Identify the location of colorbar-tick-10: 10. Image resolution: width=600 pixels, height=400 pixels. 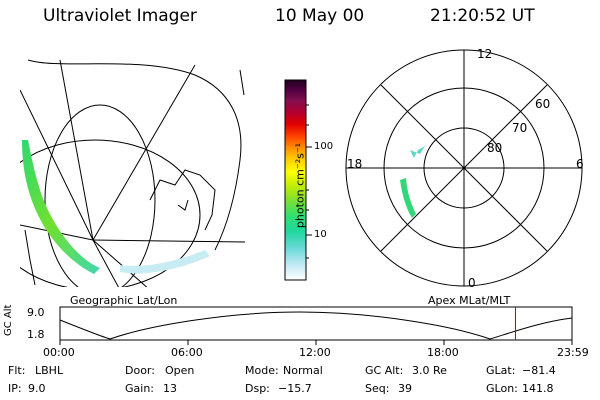
(320, 234).